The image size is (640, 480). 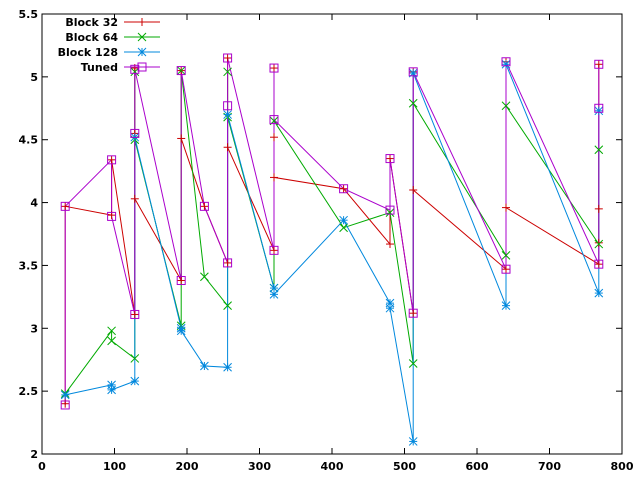 What do you see at coordinates (336, 466) in the screenshot?
I see `x-tick-labels: 0 100 200 300 400 500 600 700 800` at bounding box center [336, 466].